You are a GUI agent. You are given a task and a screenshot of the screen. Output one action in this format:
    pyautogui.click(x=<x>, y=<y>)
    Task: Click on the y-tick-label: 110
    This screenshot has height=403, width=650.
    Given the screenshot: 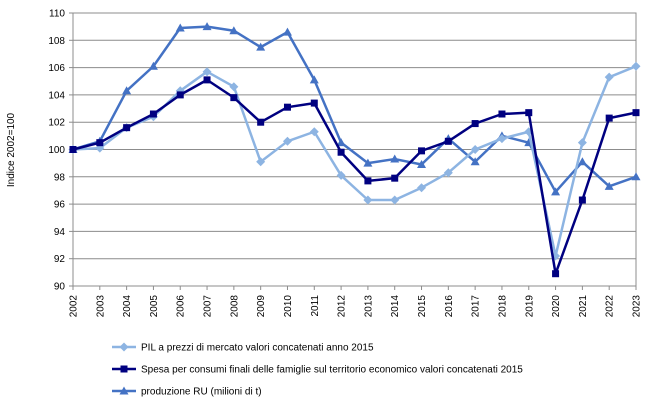 What is the action you would take?
    pyautogui.click(x=57, y=14)
    